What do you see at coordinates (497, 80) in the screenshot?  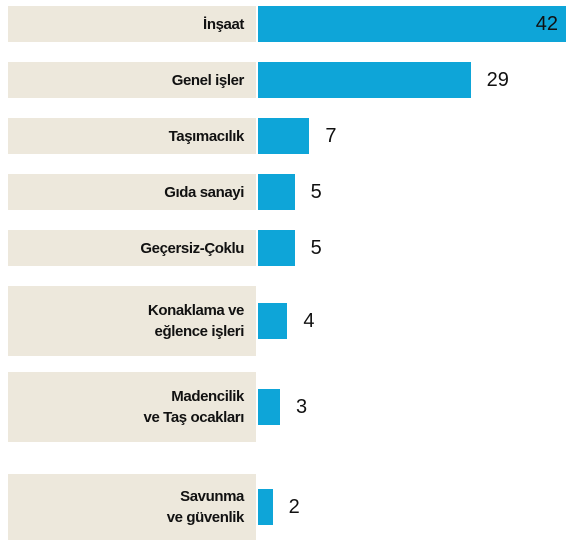 I see `value-label: 29` at bounding box center [497, 80].